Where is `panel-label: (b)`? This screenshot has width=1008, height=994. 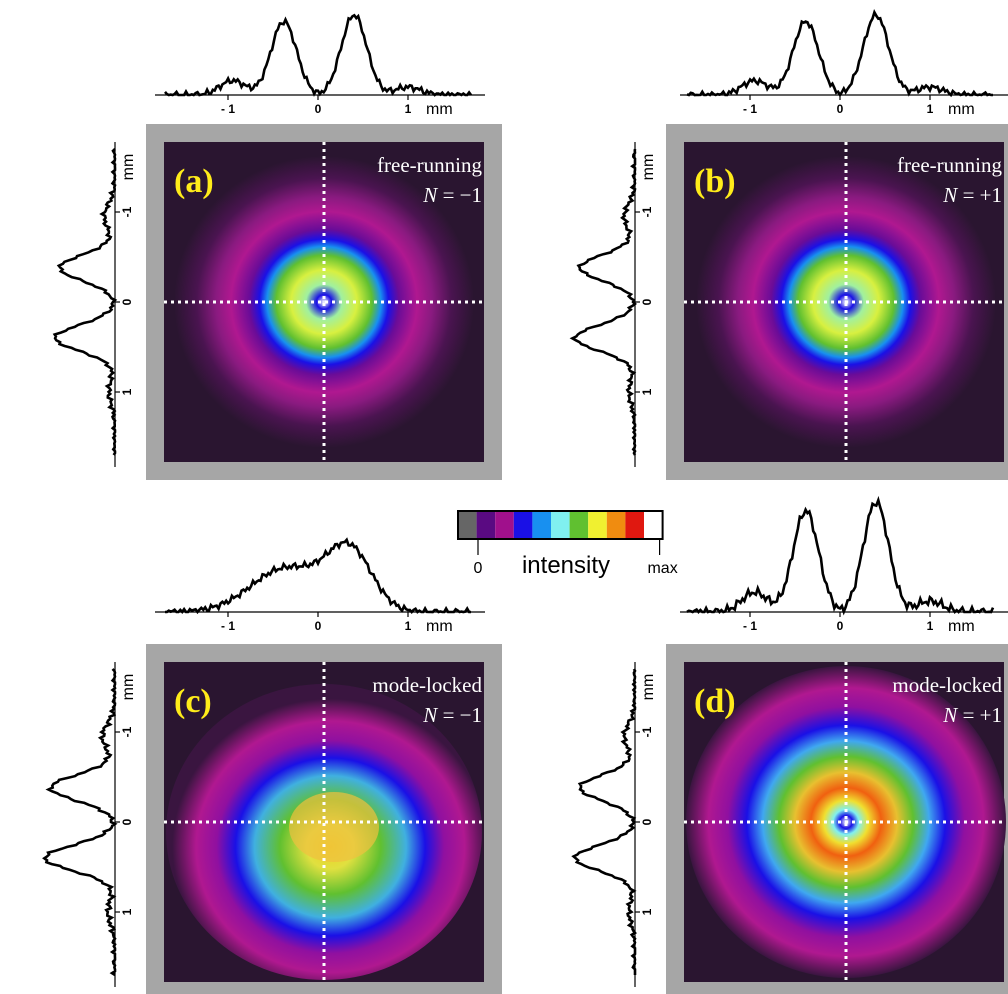 panel-label: (b) is located at coordinates (715, 181).